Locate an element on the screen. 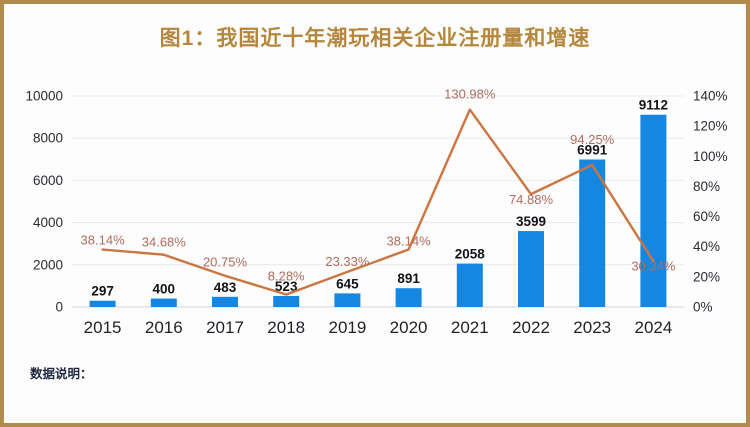 The height and width of the screenshot is (427, 750). right-axis-tick: 20% is located at coordinates (706, 276).